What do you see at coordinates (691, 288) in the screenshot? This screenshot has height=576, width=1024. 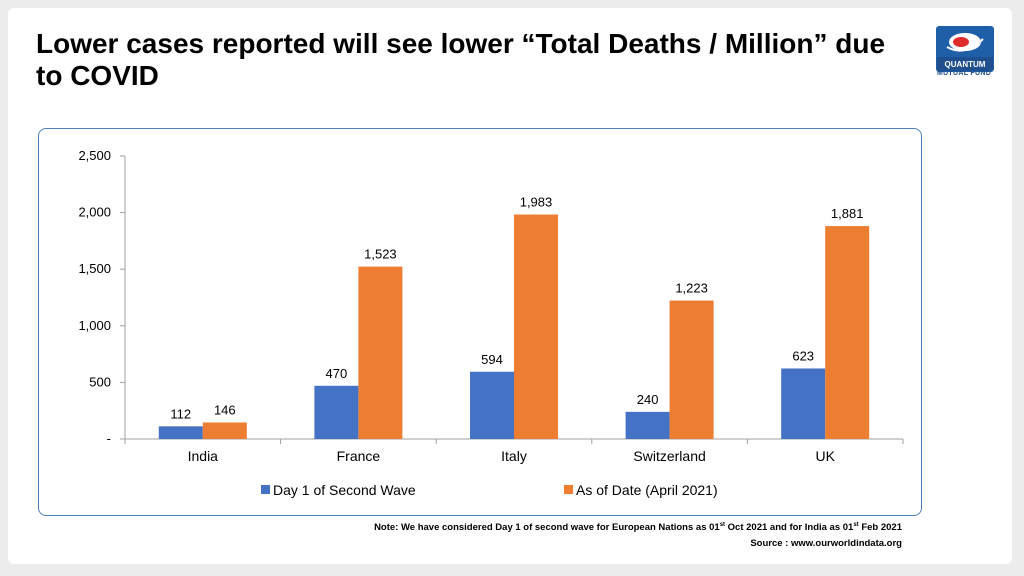 I see `data-label: 1,223` at bounding box center [691, 288].